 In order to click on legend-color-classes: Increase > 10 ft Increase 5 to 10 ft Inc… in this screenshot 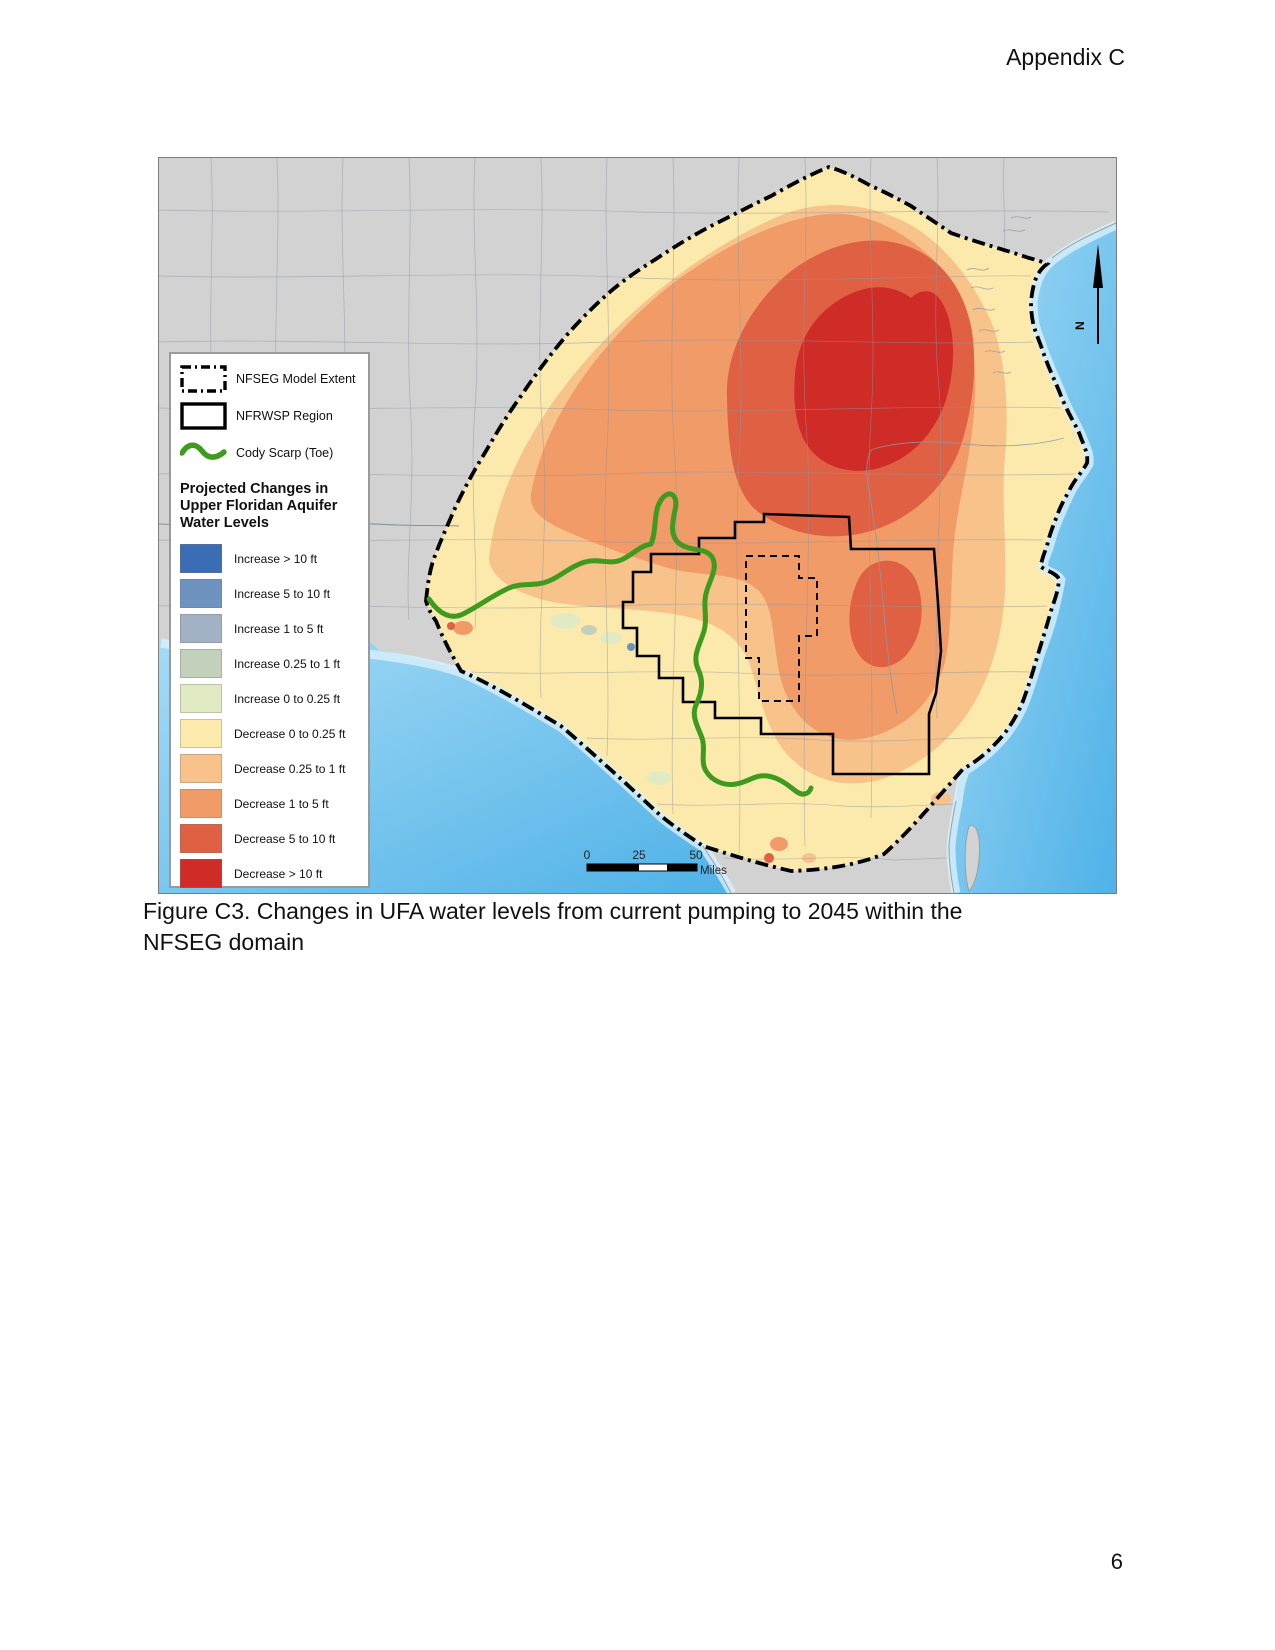, I will do `click(270, 716)`.